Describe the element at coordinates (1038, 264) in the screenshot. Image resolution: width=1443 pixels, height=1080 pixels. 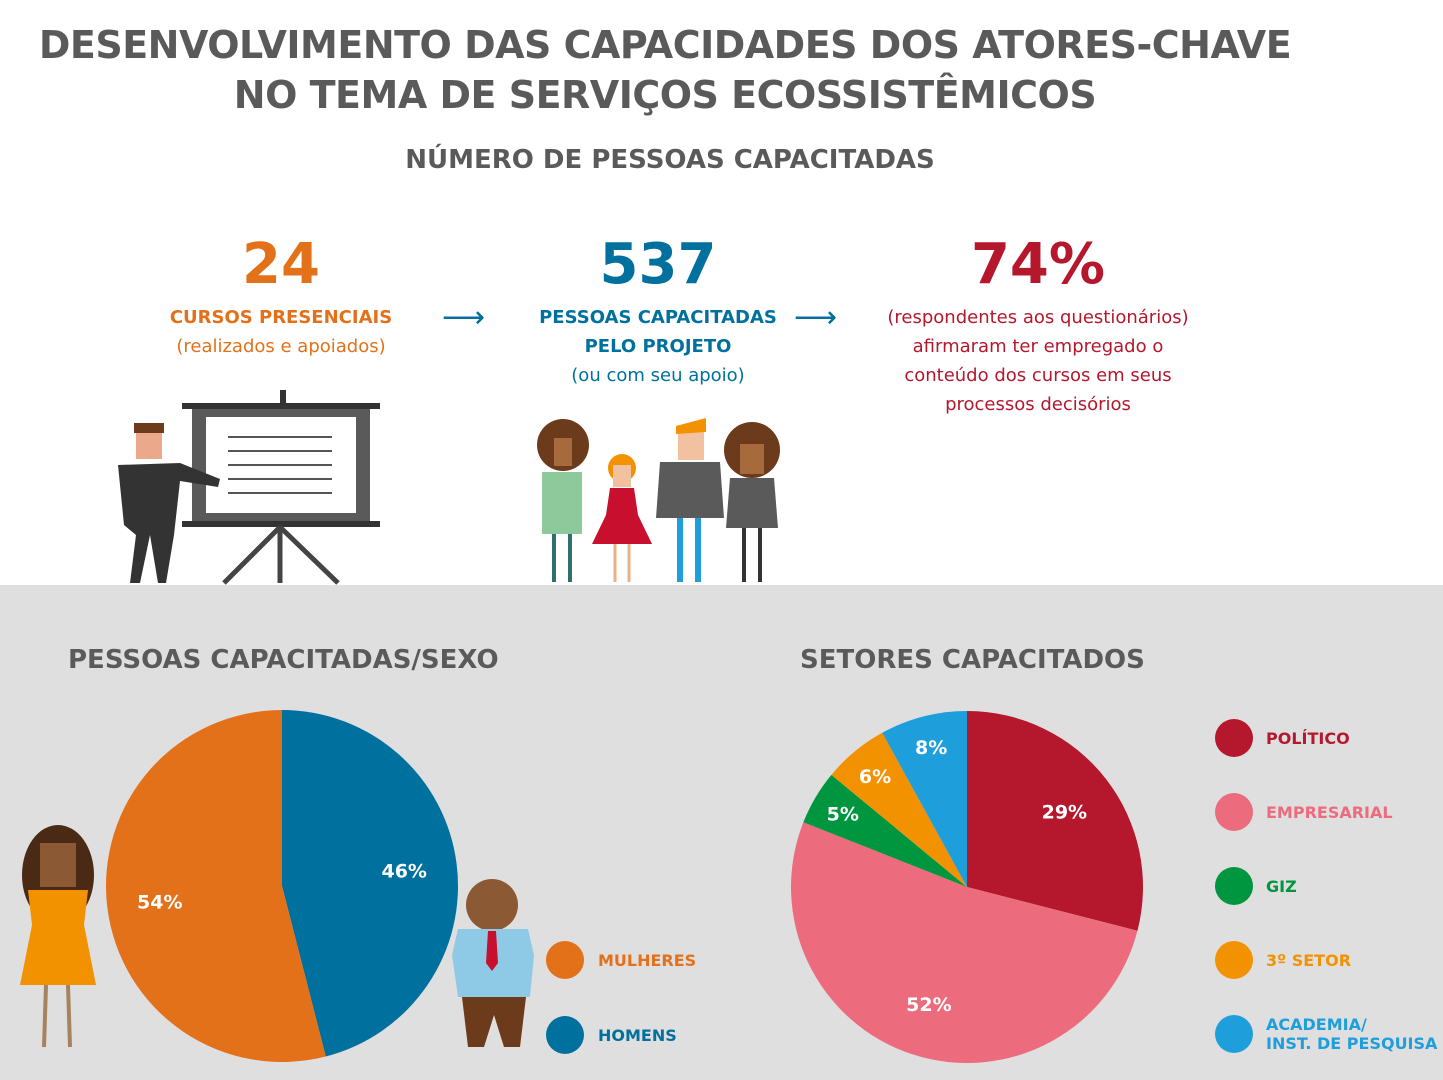
I see `stat-respondents-value: 74%` at that location.